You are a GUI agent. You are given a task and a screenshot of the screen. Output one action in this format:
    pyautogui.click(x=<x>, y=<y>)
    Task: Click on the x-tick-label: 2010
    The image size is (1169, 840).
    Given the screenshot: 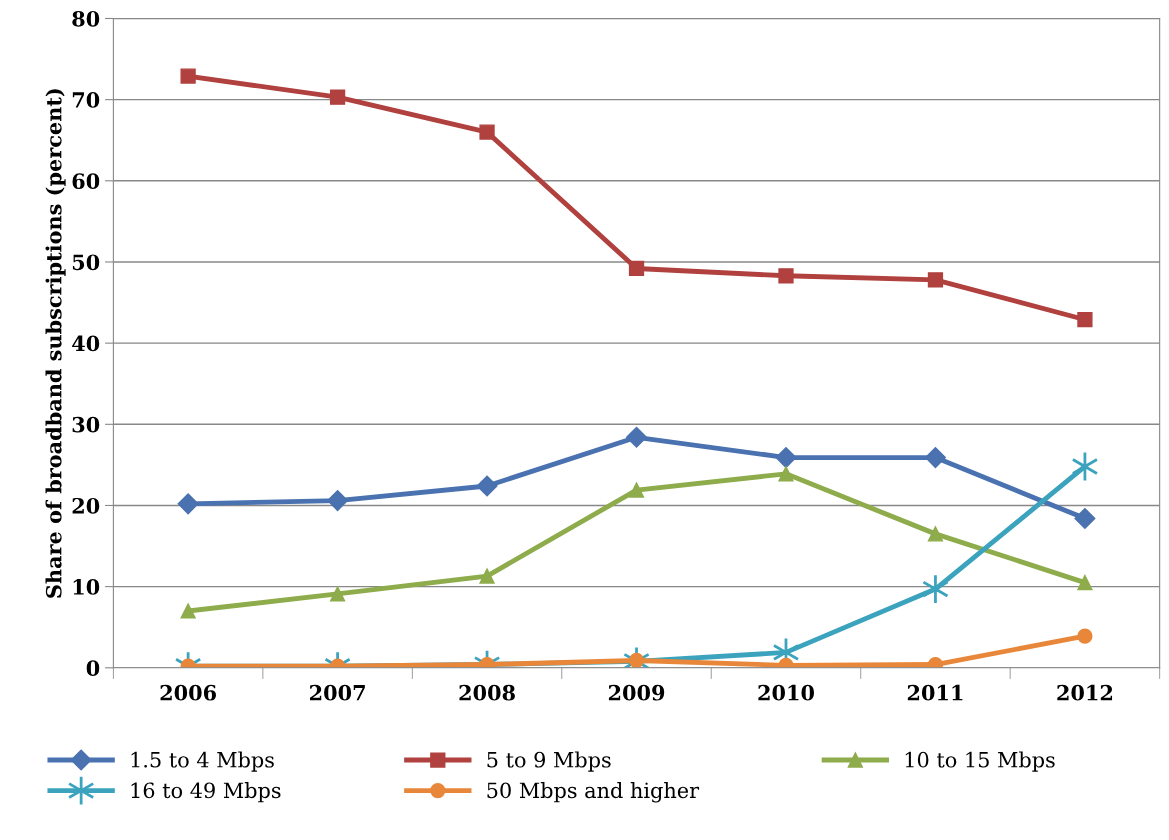 What is the action you would take?
    pyautogui.click(x=786, y=692)
    